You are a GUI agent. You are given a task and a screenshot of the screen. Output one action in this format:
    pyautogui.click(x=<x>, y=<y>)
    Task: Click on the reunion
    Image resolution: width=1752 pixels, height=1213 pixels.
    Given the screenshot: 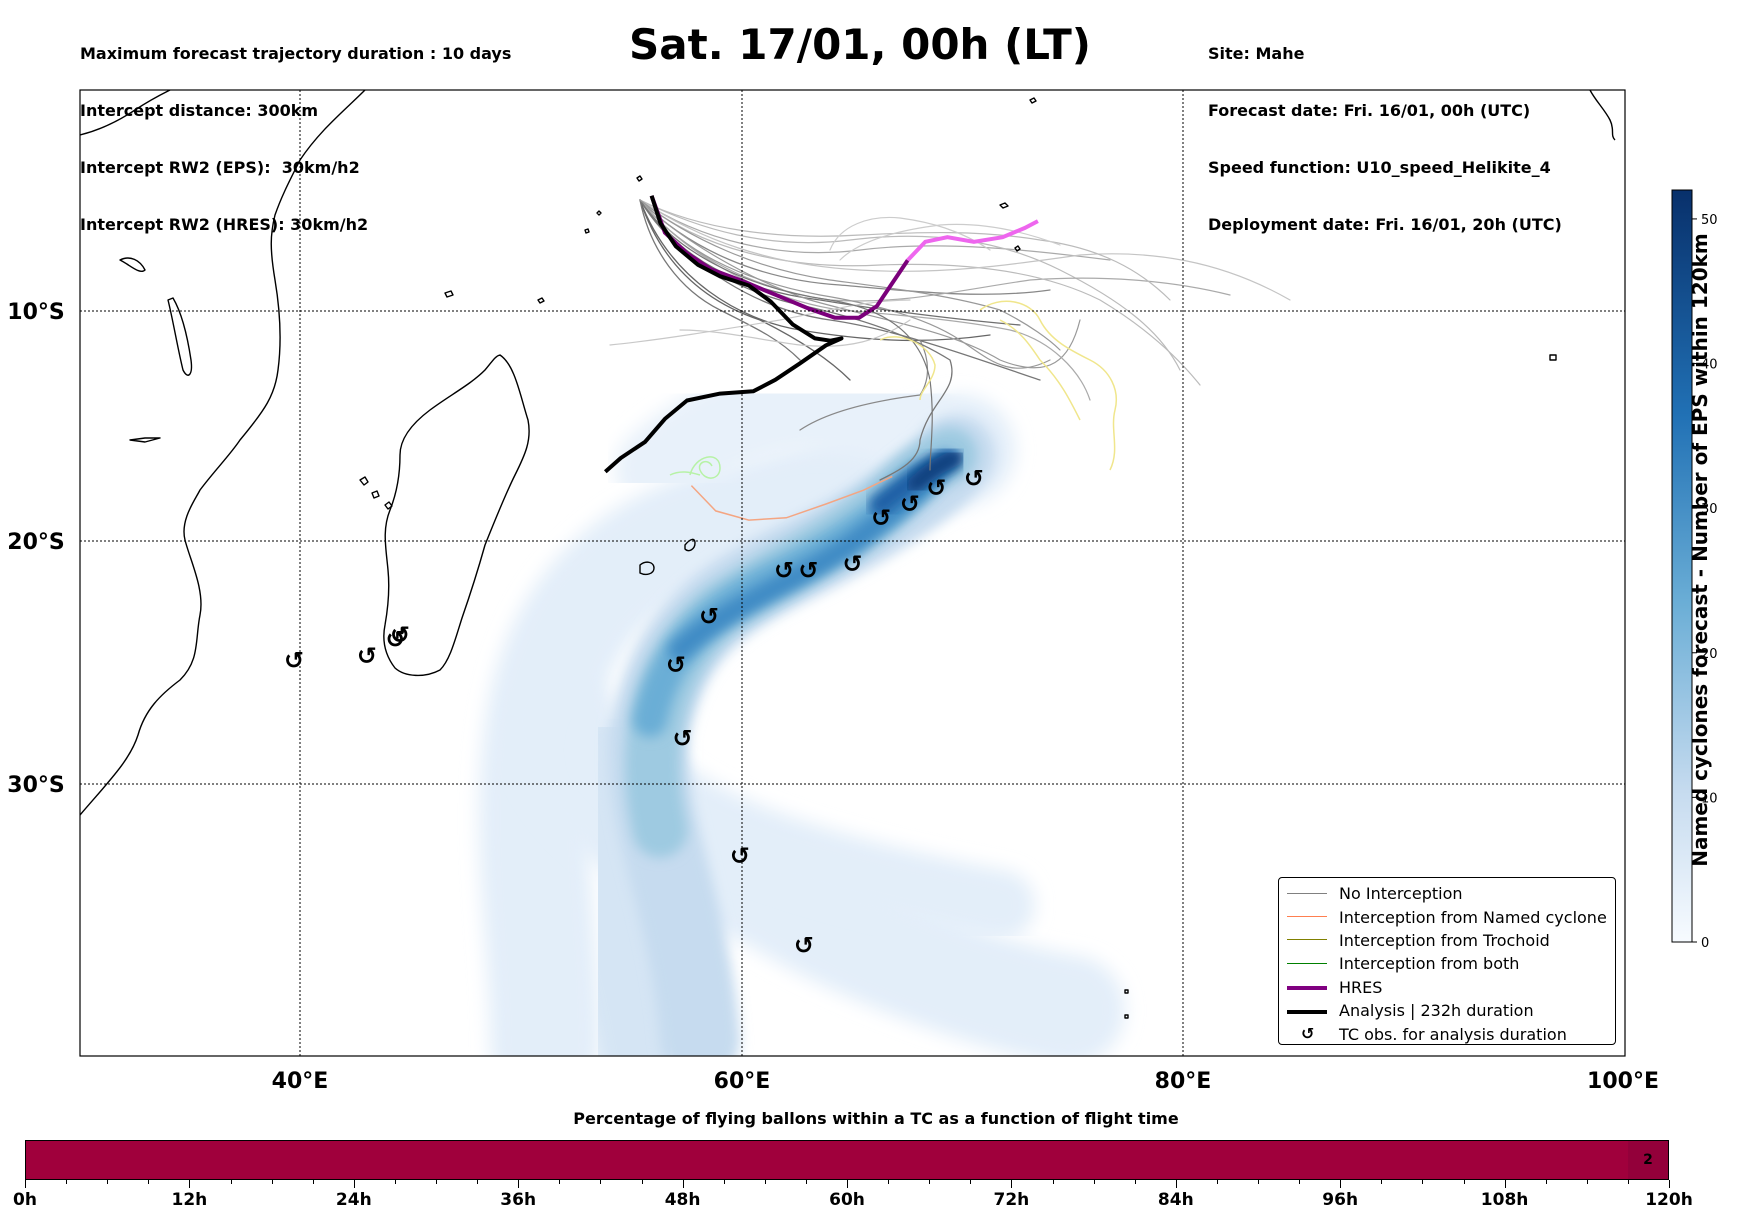 What is the action you would take?
    pyautogui.click(x=647, y=568)
    